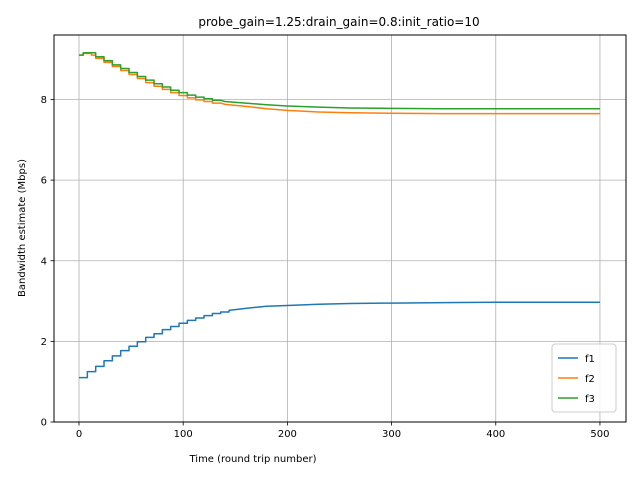 Image resolution: width=640 pixels, height=480 pixels. What do you see at coordinates (183, 434) in the screenshot?
I see `x-tick-label: 100` at bounding box center [183, 434].